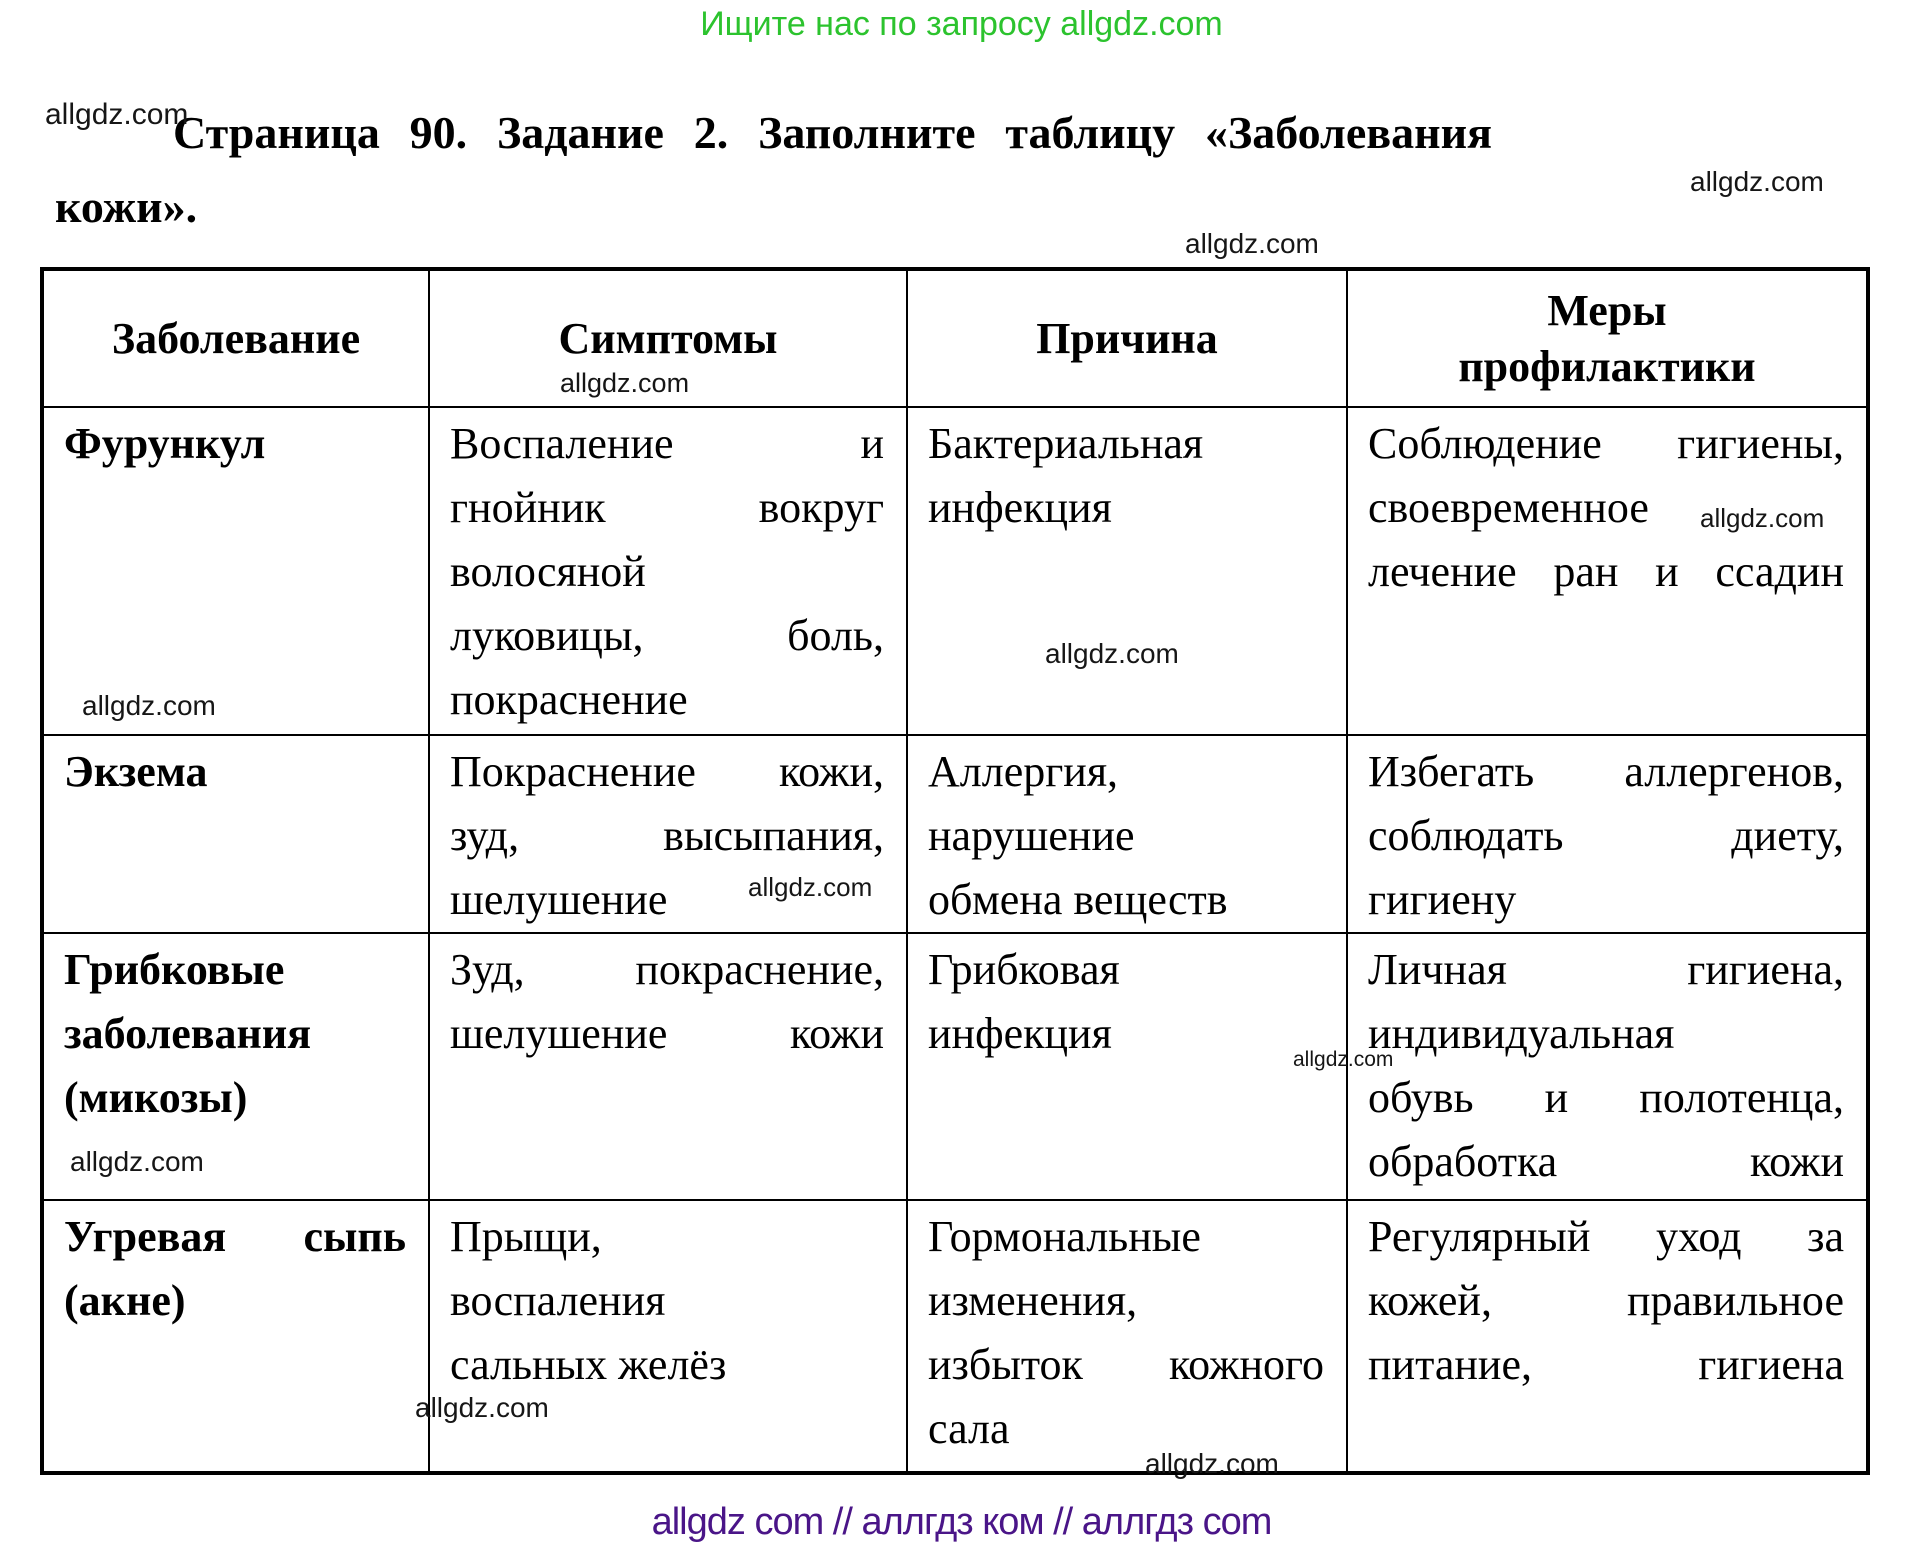  What do you see at coordinates (668, 1336) in the screenshot?
I see `cell-symptoms: Прыщи, воспаления сальных желёз` at bounding box center [668, 1336].